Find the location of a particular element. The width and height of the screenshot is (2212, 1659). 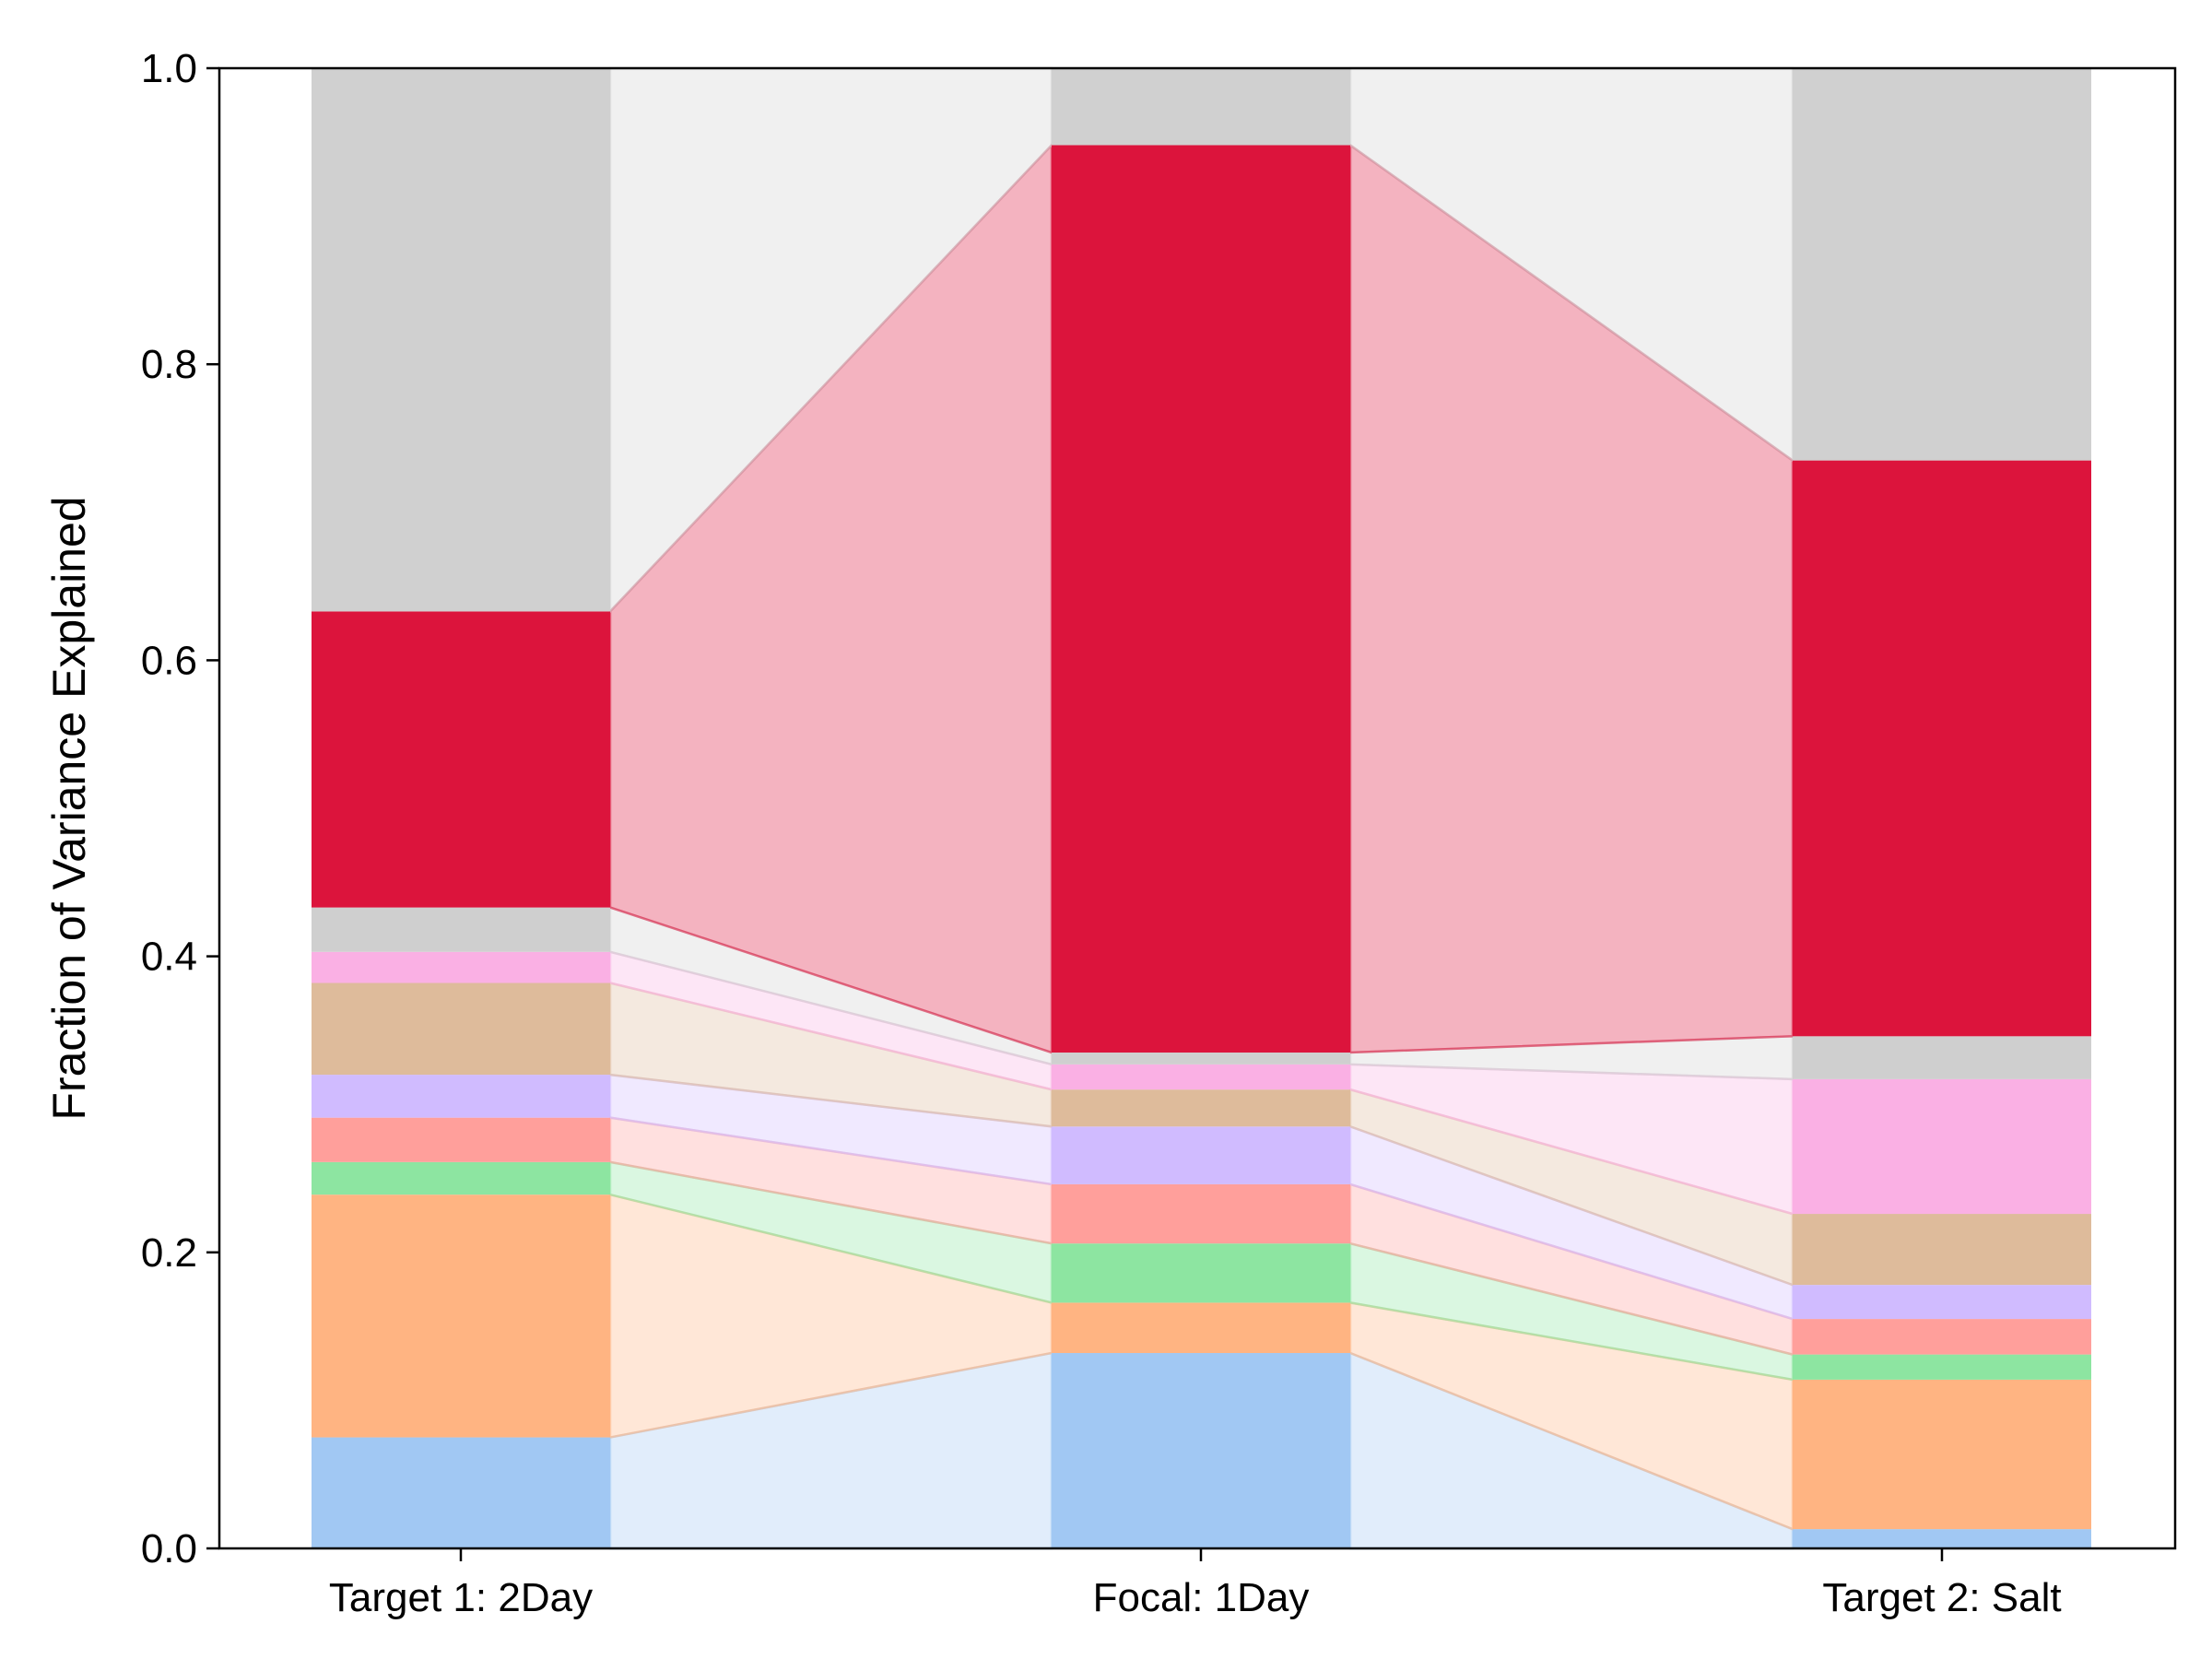

y-axis-label: Fraction of Variance Explained is located at coordinates (69, 808).